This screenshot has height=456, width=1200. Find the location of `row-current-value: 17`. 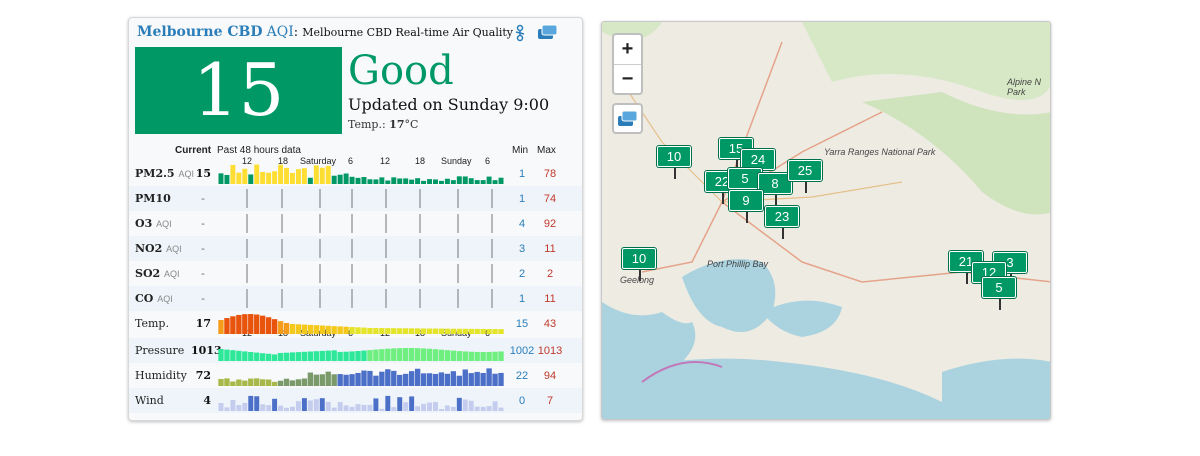

row-current-value: 17 is located at coordinates (203, 323).